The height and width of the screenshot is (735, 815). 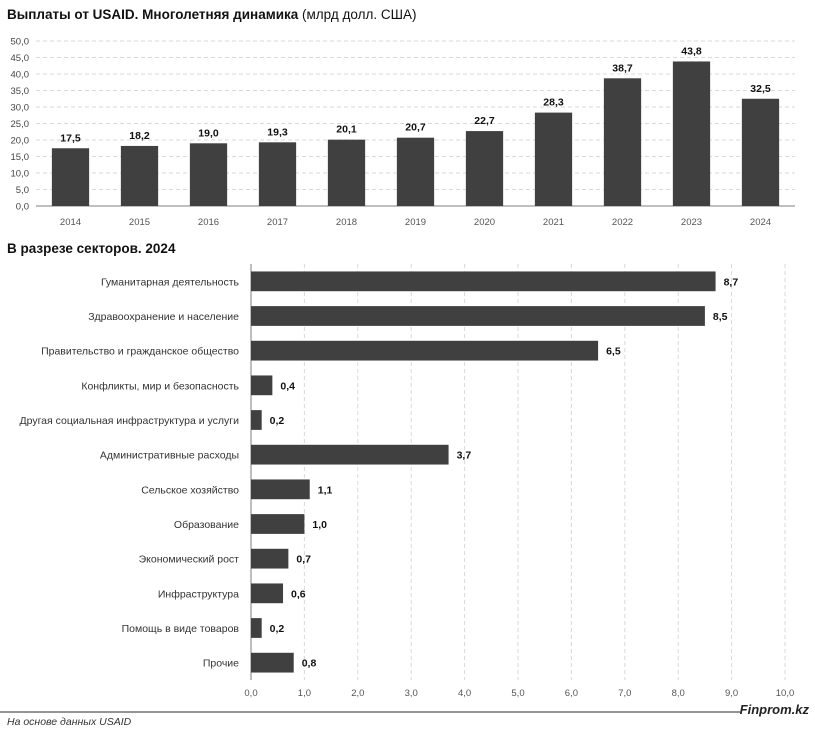 I want to click on data-label: 8,5, so click(x=720, y=317).